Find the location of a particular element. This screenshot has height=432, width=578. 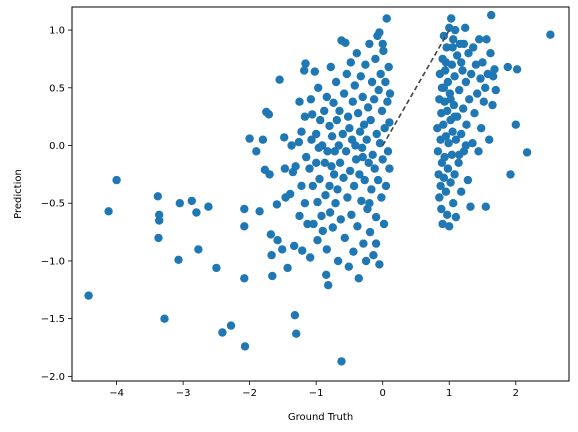

y-tick-label: 0.5 is located at coordinates (57, 88).